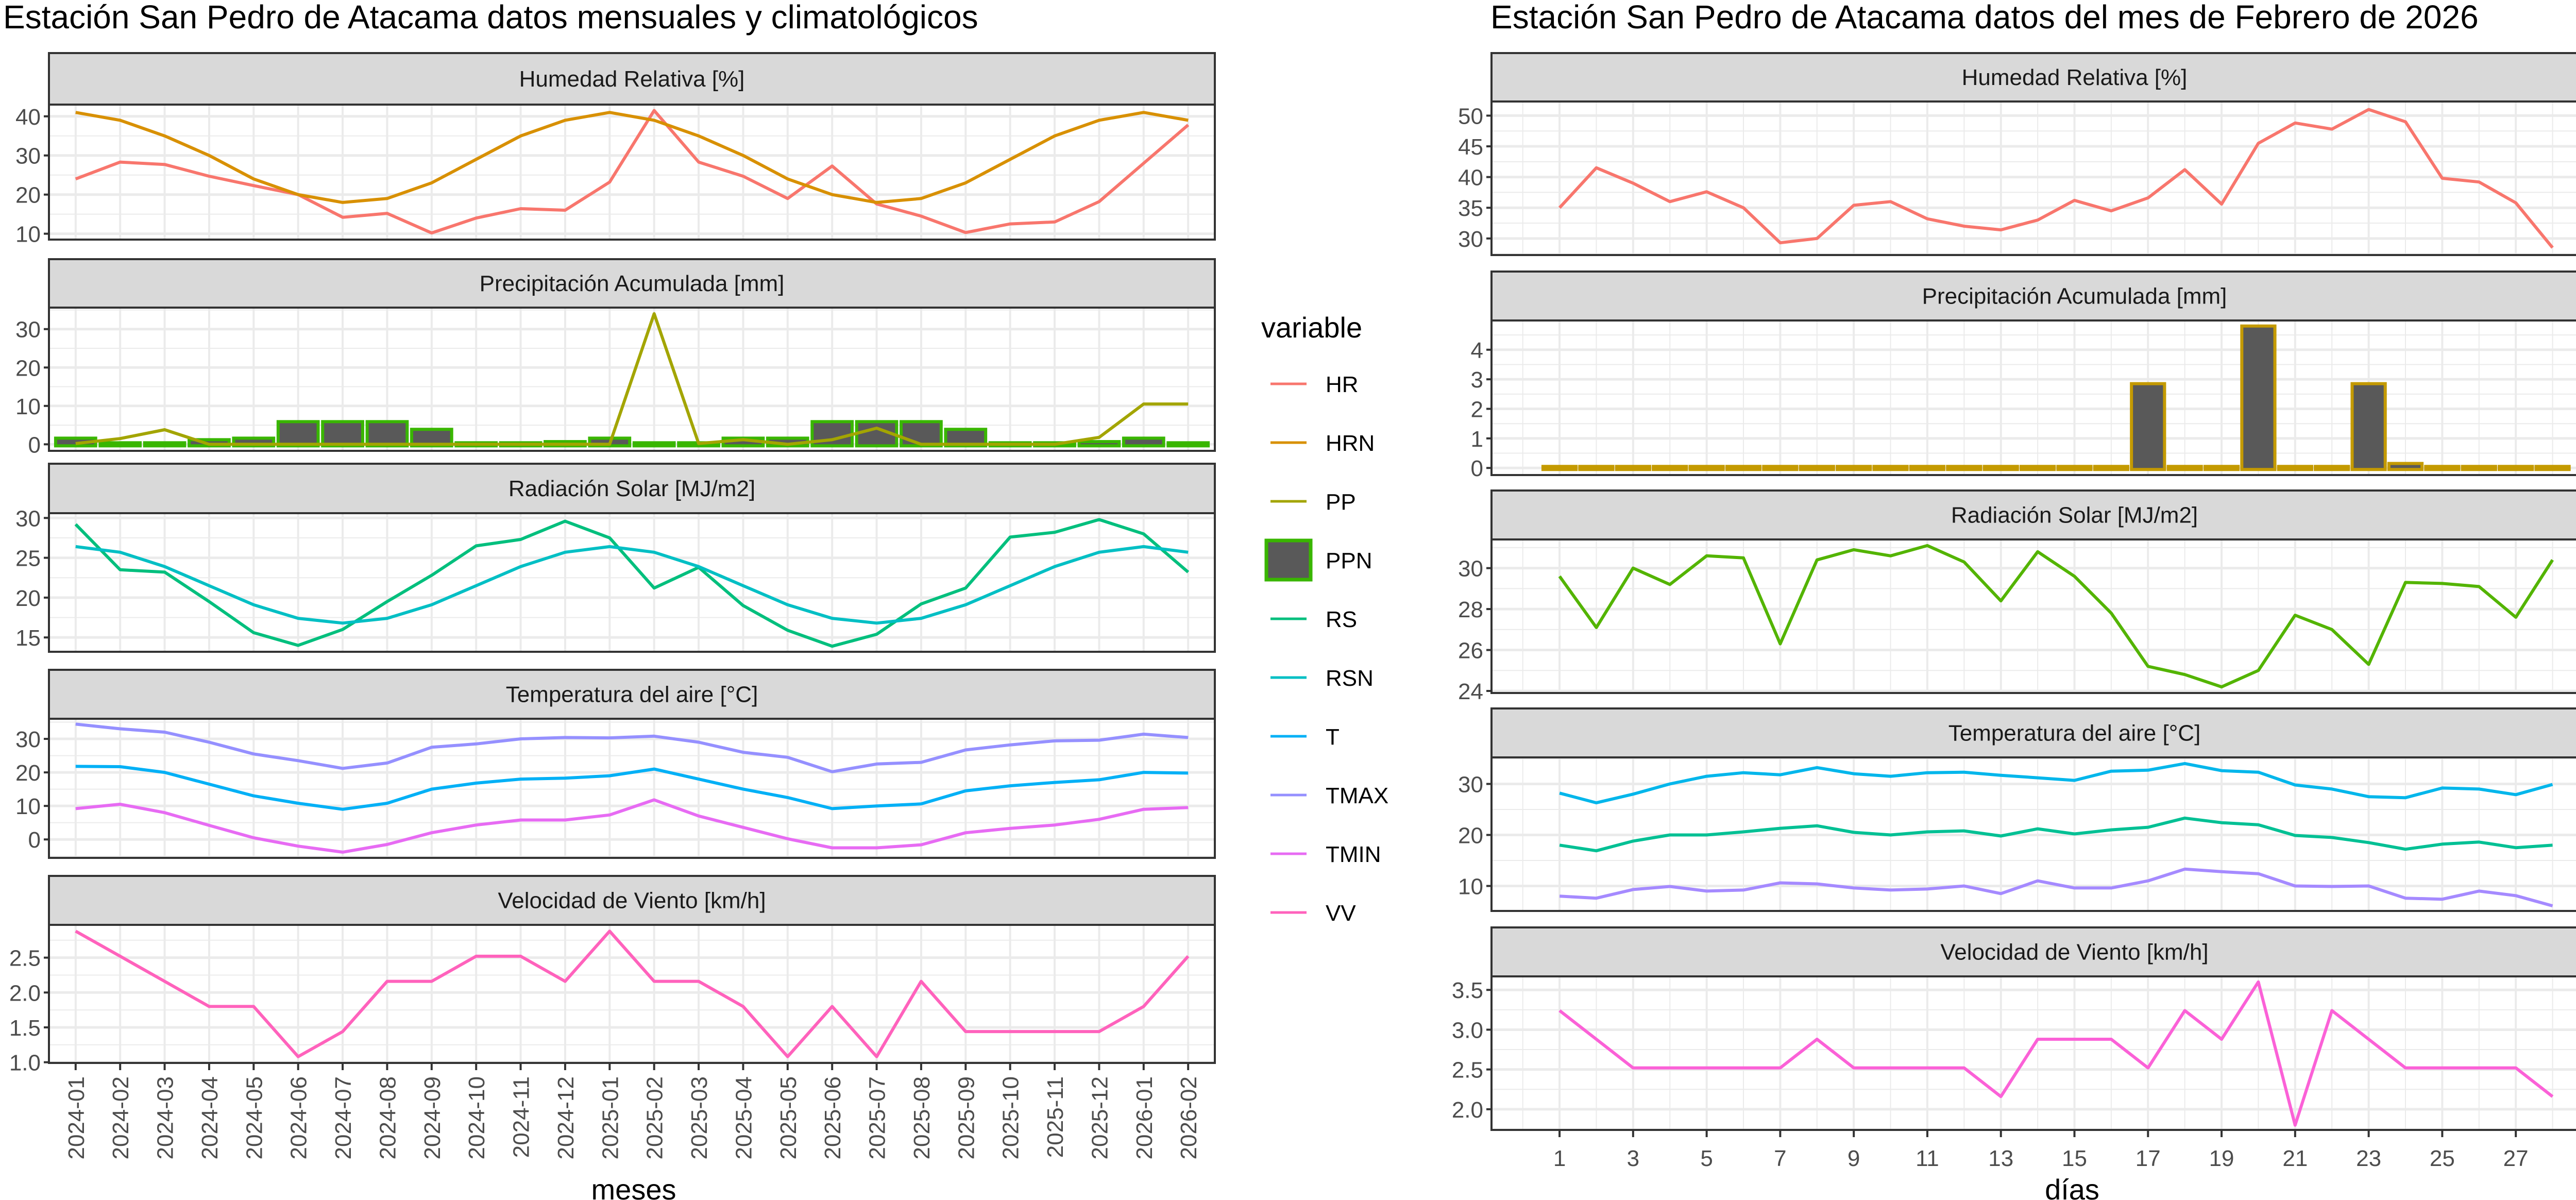 This screenshot has width=2576, height=1200. I want to click on x-tick-label: 21, so click(2295, 1158).